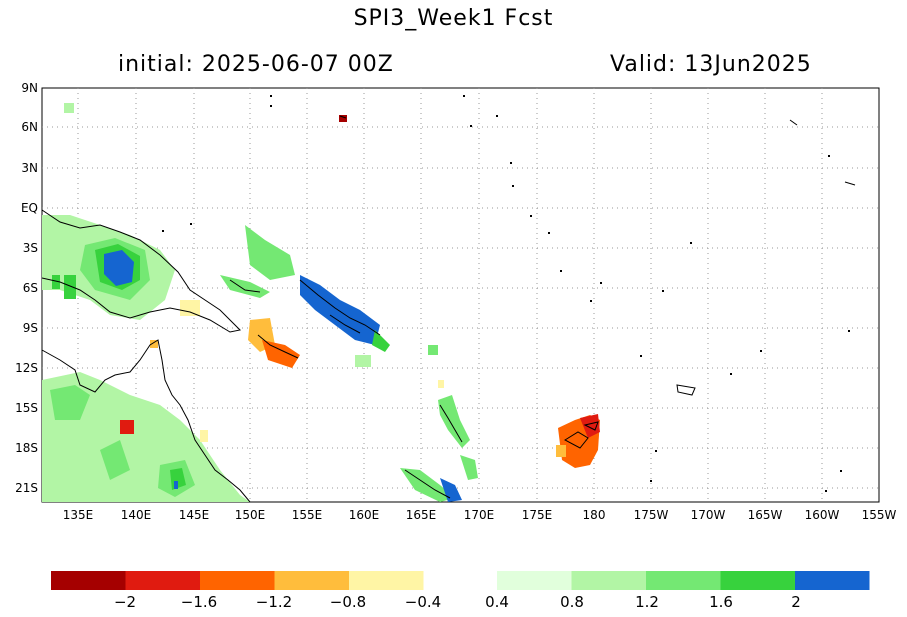 The width and height of the screenshot is (907, 617). I want to click on map-title: SPI3_Week1 Fcst, so click(453, 18).